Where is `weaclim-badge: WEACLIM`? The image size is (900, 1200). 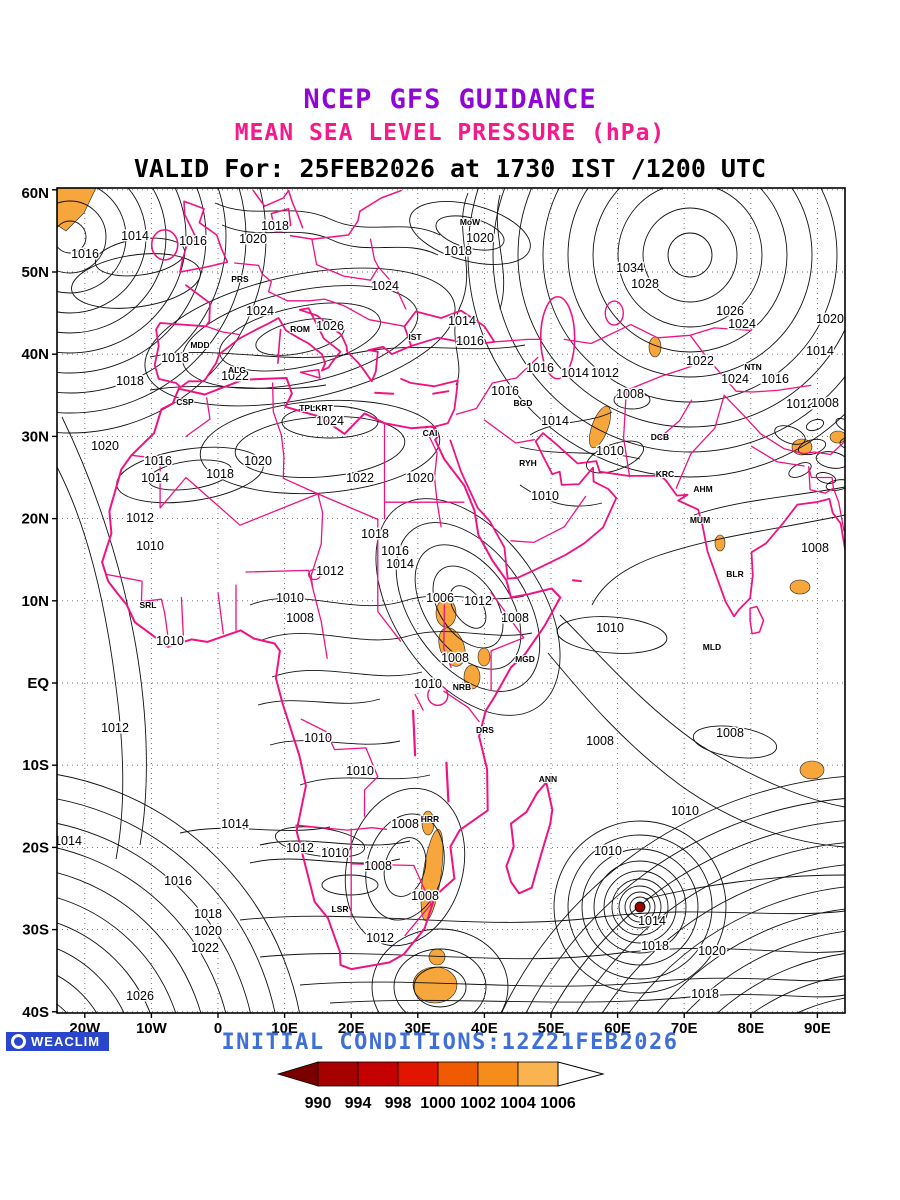 weaclim-badge: WEACLIM is located at coordinates (58, 1041).